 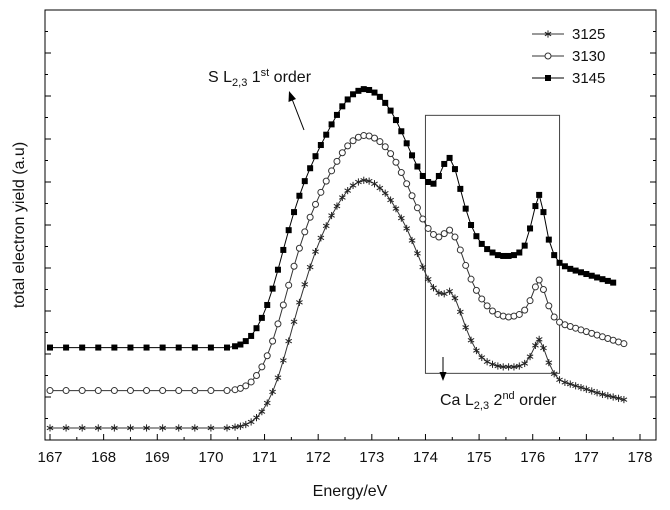 I want to click on ca-region-box, so click(x=492, y=244).